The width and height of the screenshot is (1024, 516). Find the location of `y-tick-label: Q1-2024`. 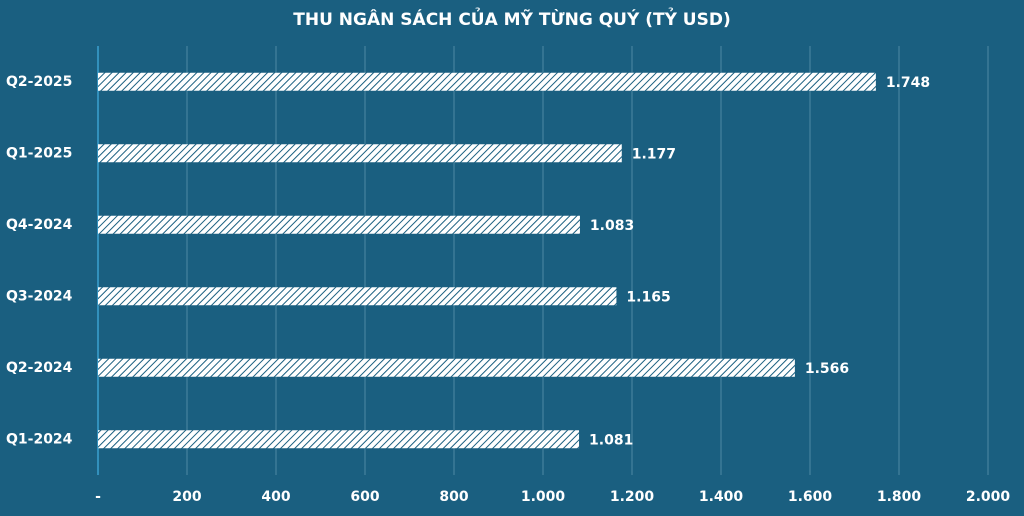

y-tick-label: Q1-2024 is located at coordinates (39, 439).